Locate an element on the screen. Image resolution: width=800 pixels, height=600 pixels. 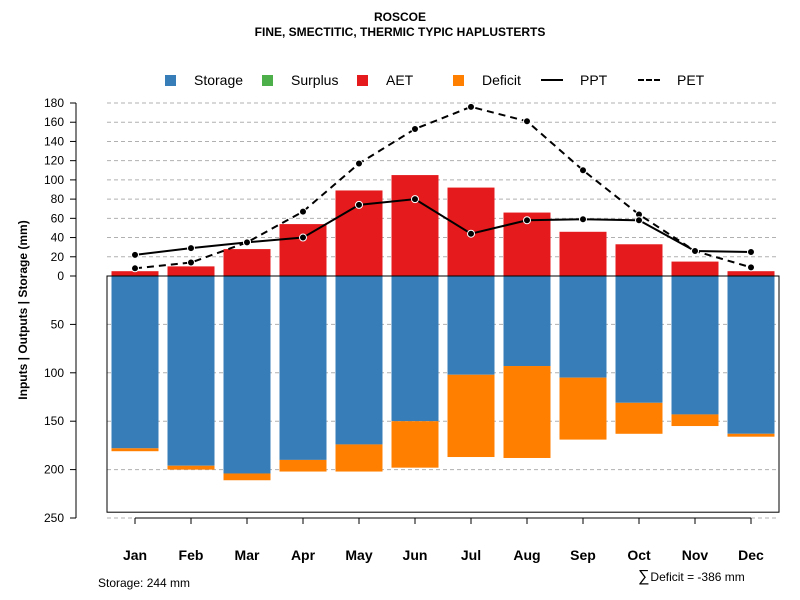
point-pet-sep is located at coordinates (583, 170).